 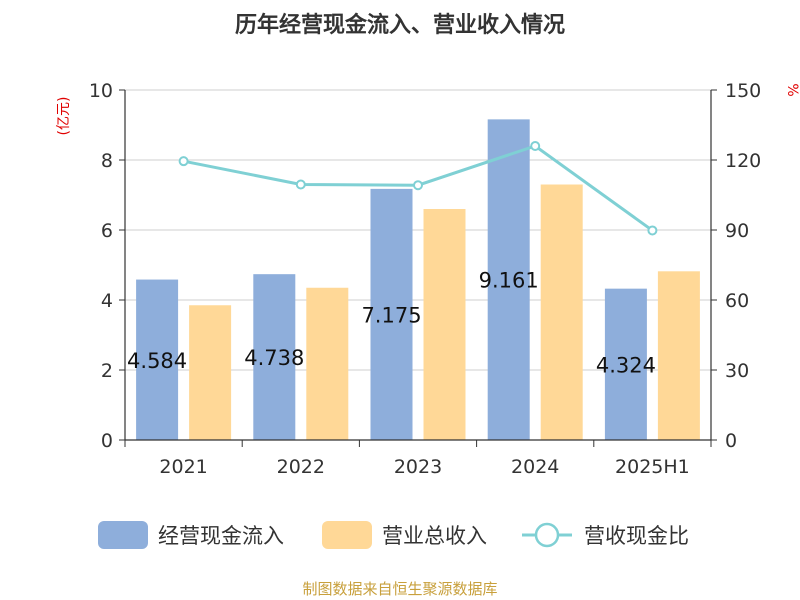 I want to click on y-right-tick-label: 120, so click(x=743, y=161).